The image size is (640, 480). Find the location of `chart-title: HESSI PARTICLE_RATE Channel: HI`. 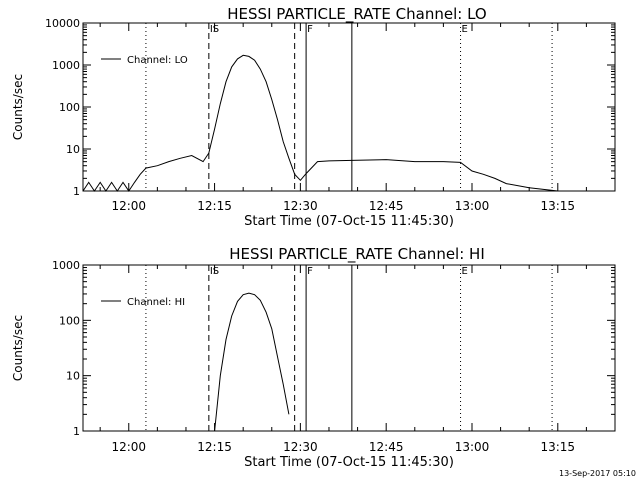

chart-title: HESSI PARTICLE_RATE Channel: HI is located at coordinates (357, 254).